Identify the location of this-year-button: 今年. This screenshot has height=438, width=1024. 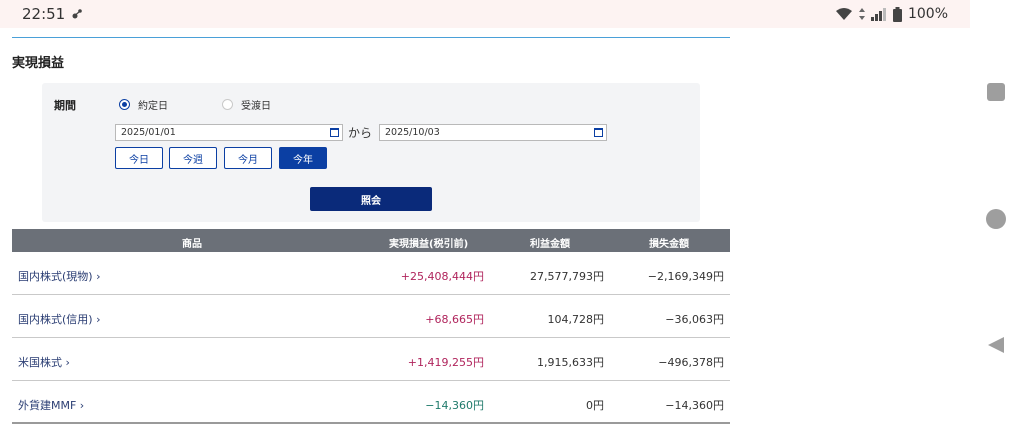
(303, 158).